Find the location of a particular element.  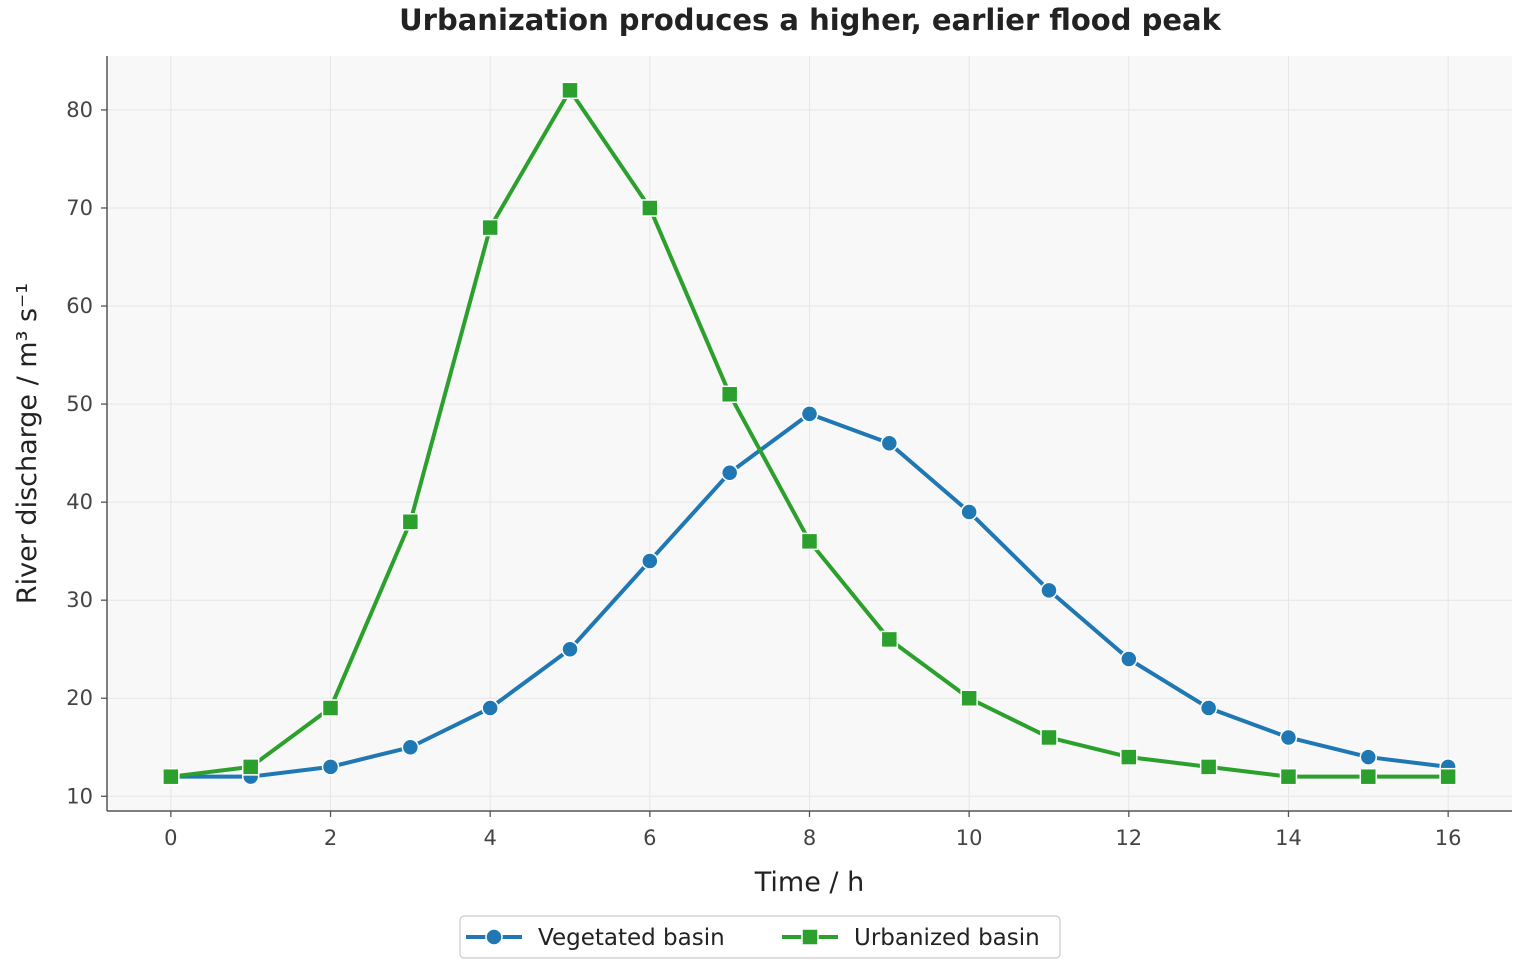

legend: Vegetated basin Urbanized basin is located at coordinates (760, 937).